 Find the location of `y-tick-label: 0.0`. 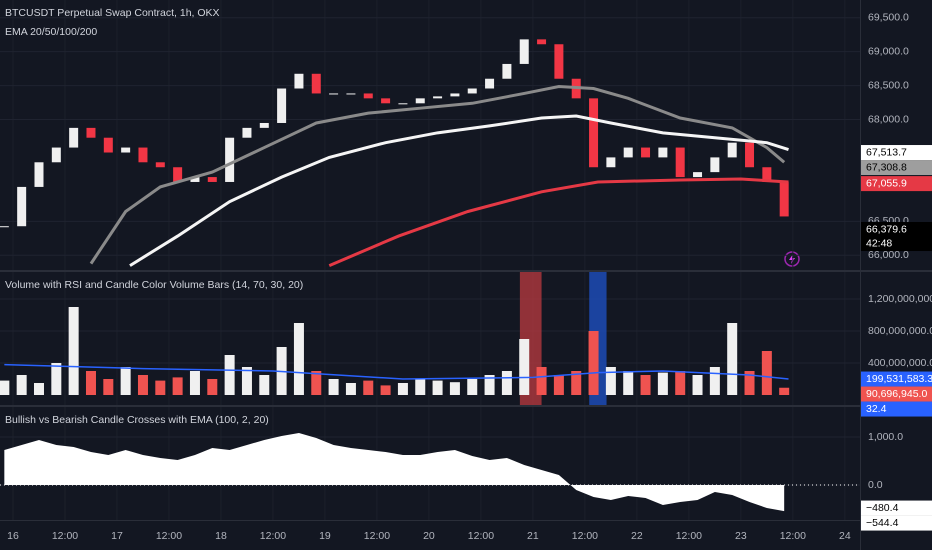

y-tick-label: 0.0 is located at coordinates (875, 485).